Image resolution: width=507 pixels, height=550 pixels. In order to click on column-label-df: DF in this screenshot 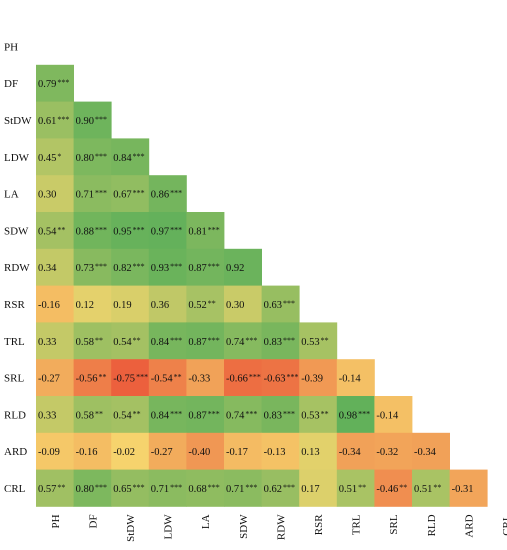, I will do `click(93, 521)`.